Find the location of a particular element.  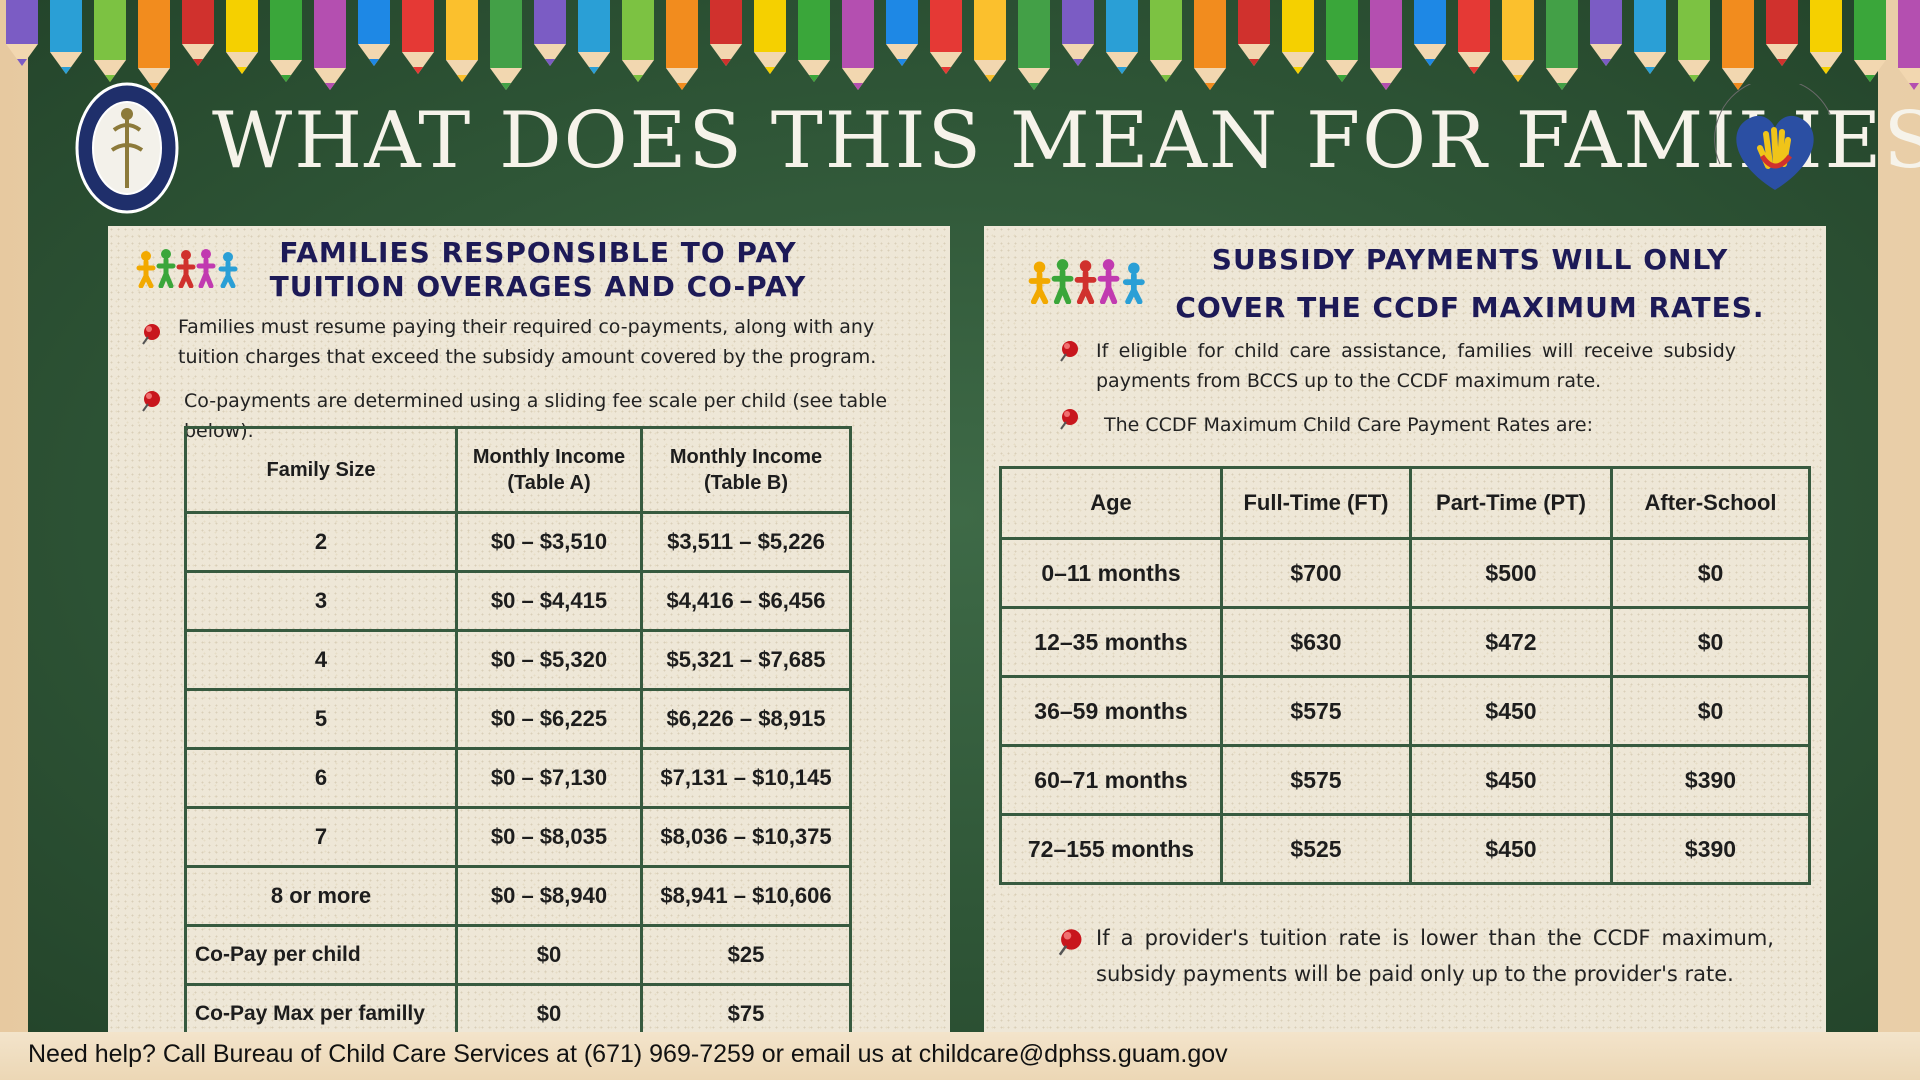

footer-bar is located at coordinates (960, 1056).